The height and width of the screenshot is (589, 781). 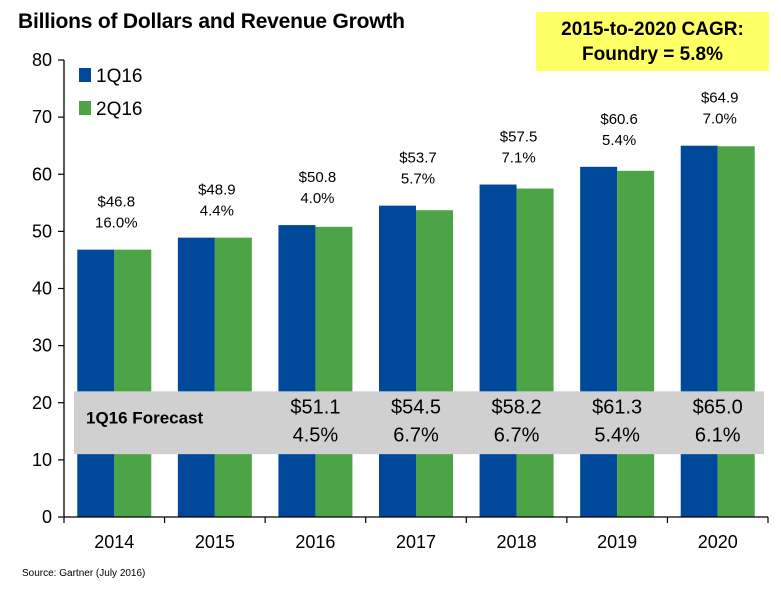 I want to click on bar-2q16-2015, so click(x=233, y=377).